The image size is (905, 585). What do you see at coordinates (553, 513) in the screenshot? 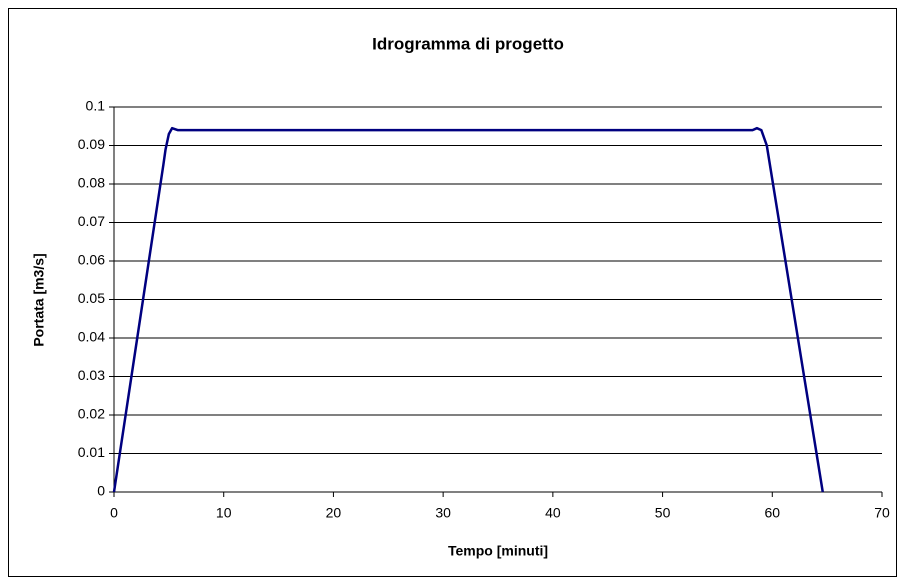
I see `x-tick-label: 40` at bounding box center [553, 513].